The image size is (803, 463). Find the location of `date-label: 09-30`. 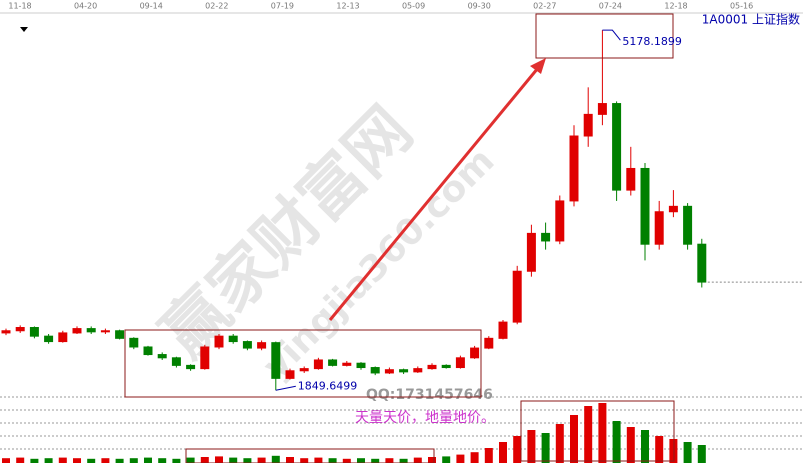

date-label: 09-30 is located at coordinates (479, 6).